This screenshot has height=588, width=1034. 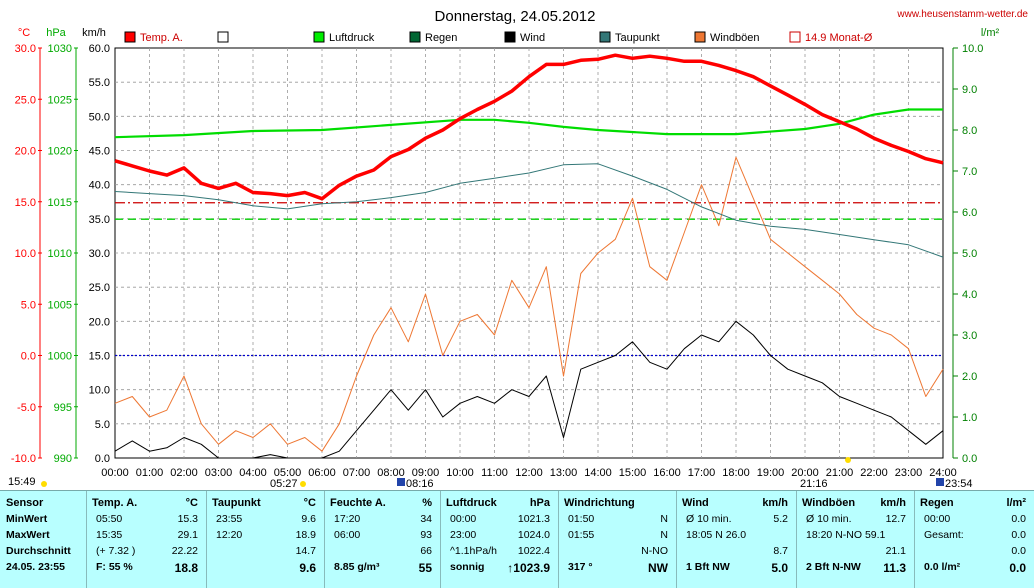 What do you see at coordinates (736, 553) in the screenshot?
I see `wind-row-r3: 8.7` at bounding box center [736, 553].